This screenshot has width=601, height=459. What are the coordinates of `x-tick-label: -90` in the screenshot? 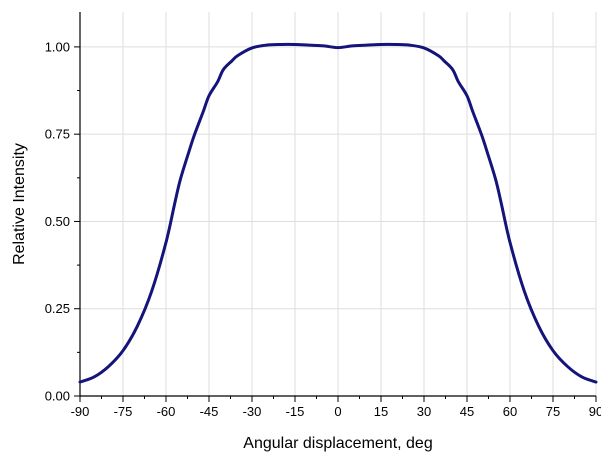 It's located at (80, 411).